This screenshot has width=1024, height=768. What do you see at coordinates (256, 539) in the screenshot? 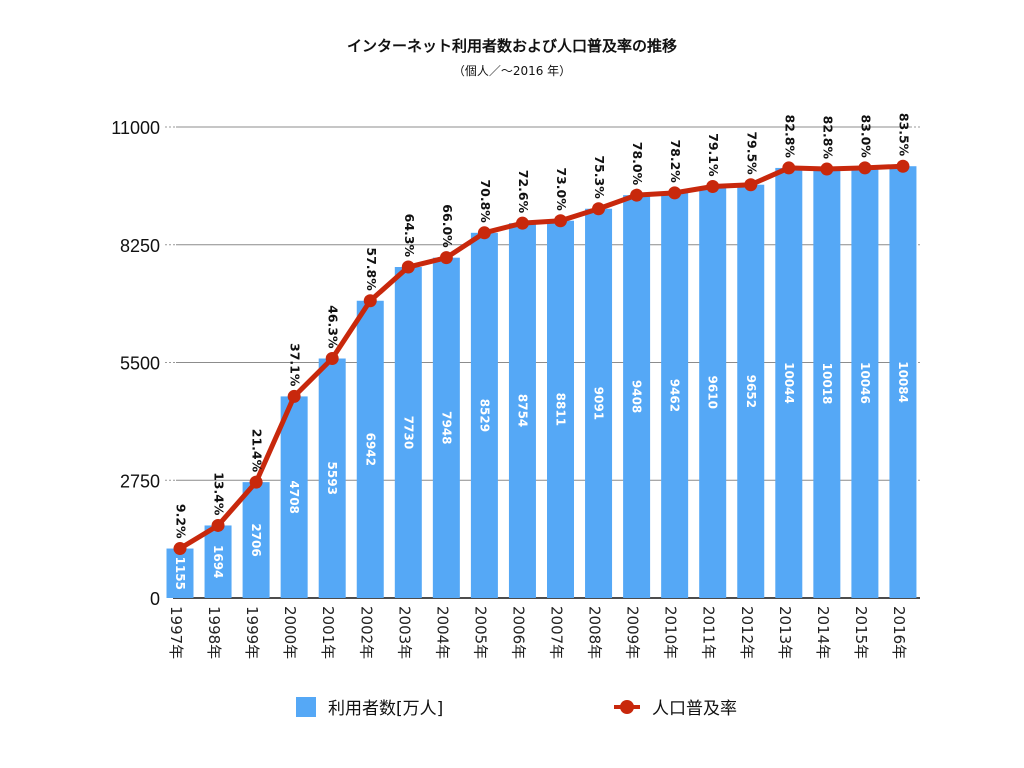
I see `bar-value-label: 2706` at bounding box center [256, 539].